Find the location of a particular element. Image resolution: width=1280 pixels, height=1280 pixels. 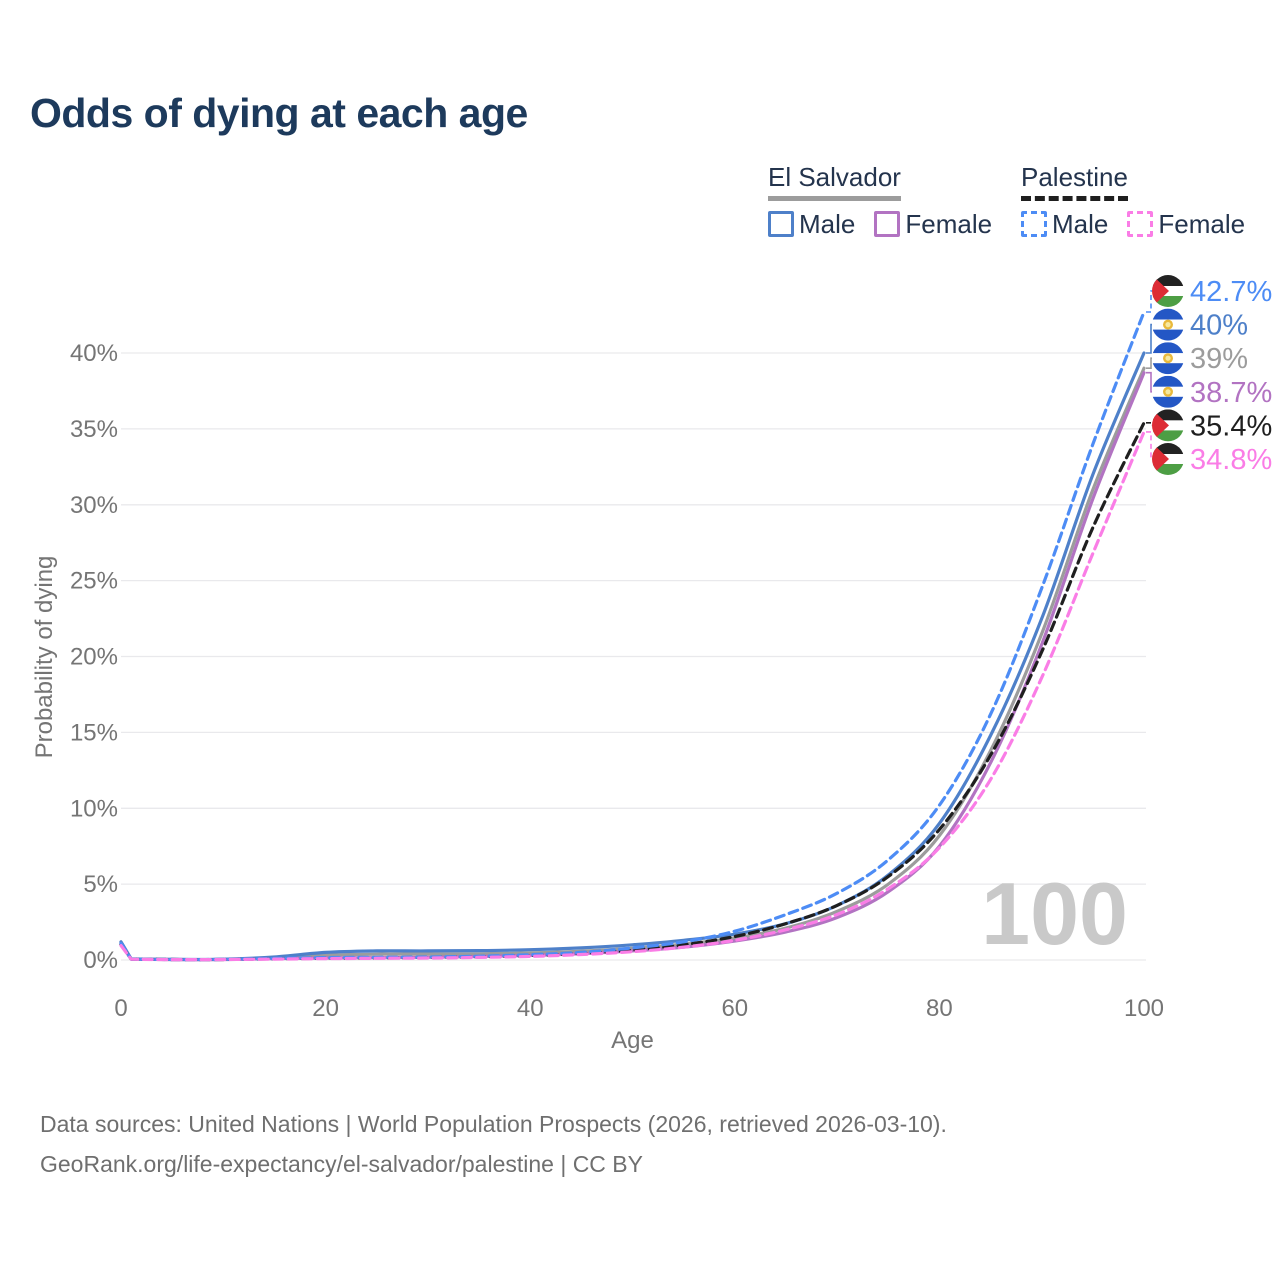

y-tick-label: 5% is located at coordinates (100, 884).